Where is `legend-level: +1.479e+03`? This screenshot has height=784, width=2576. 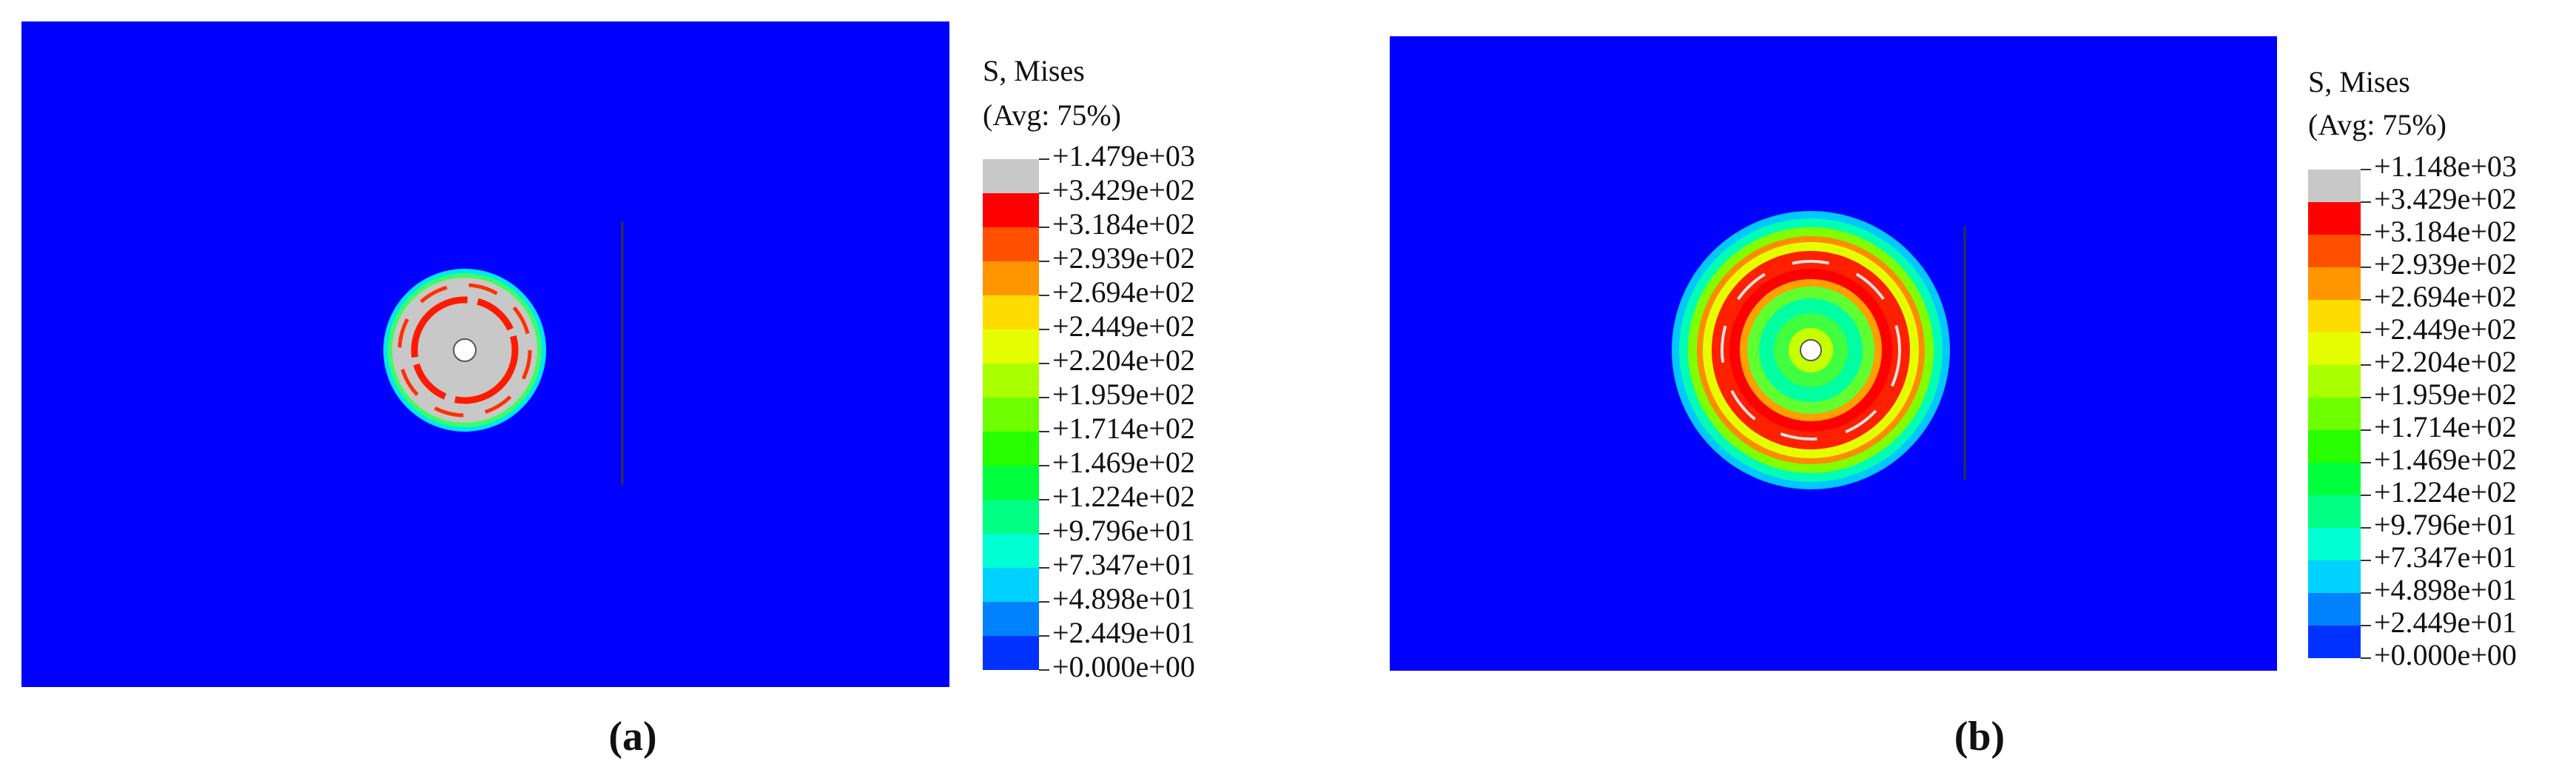
legend-level: +1.479e+03 is located at coordinates (1123, 155).